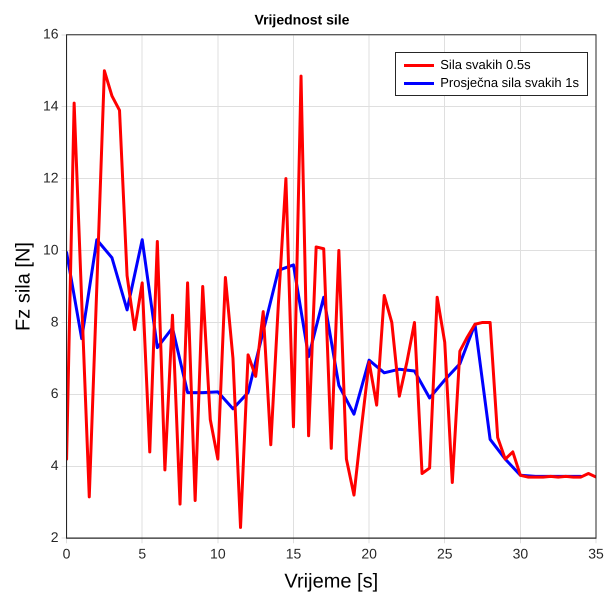  I want to click on y-tick-label: 16, so click(50, 34).